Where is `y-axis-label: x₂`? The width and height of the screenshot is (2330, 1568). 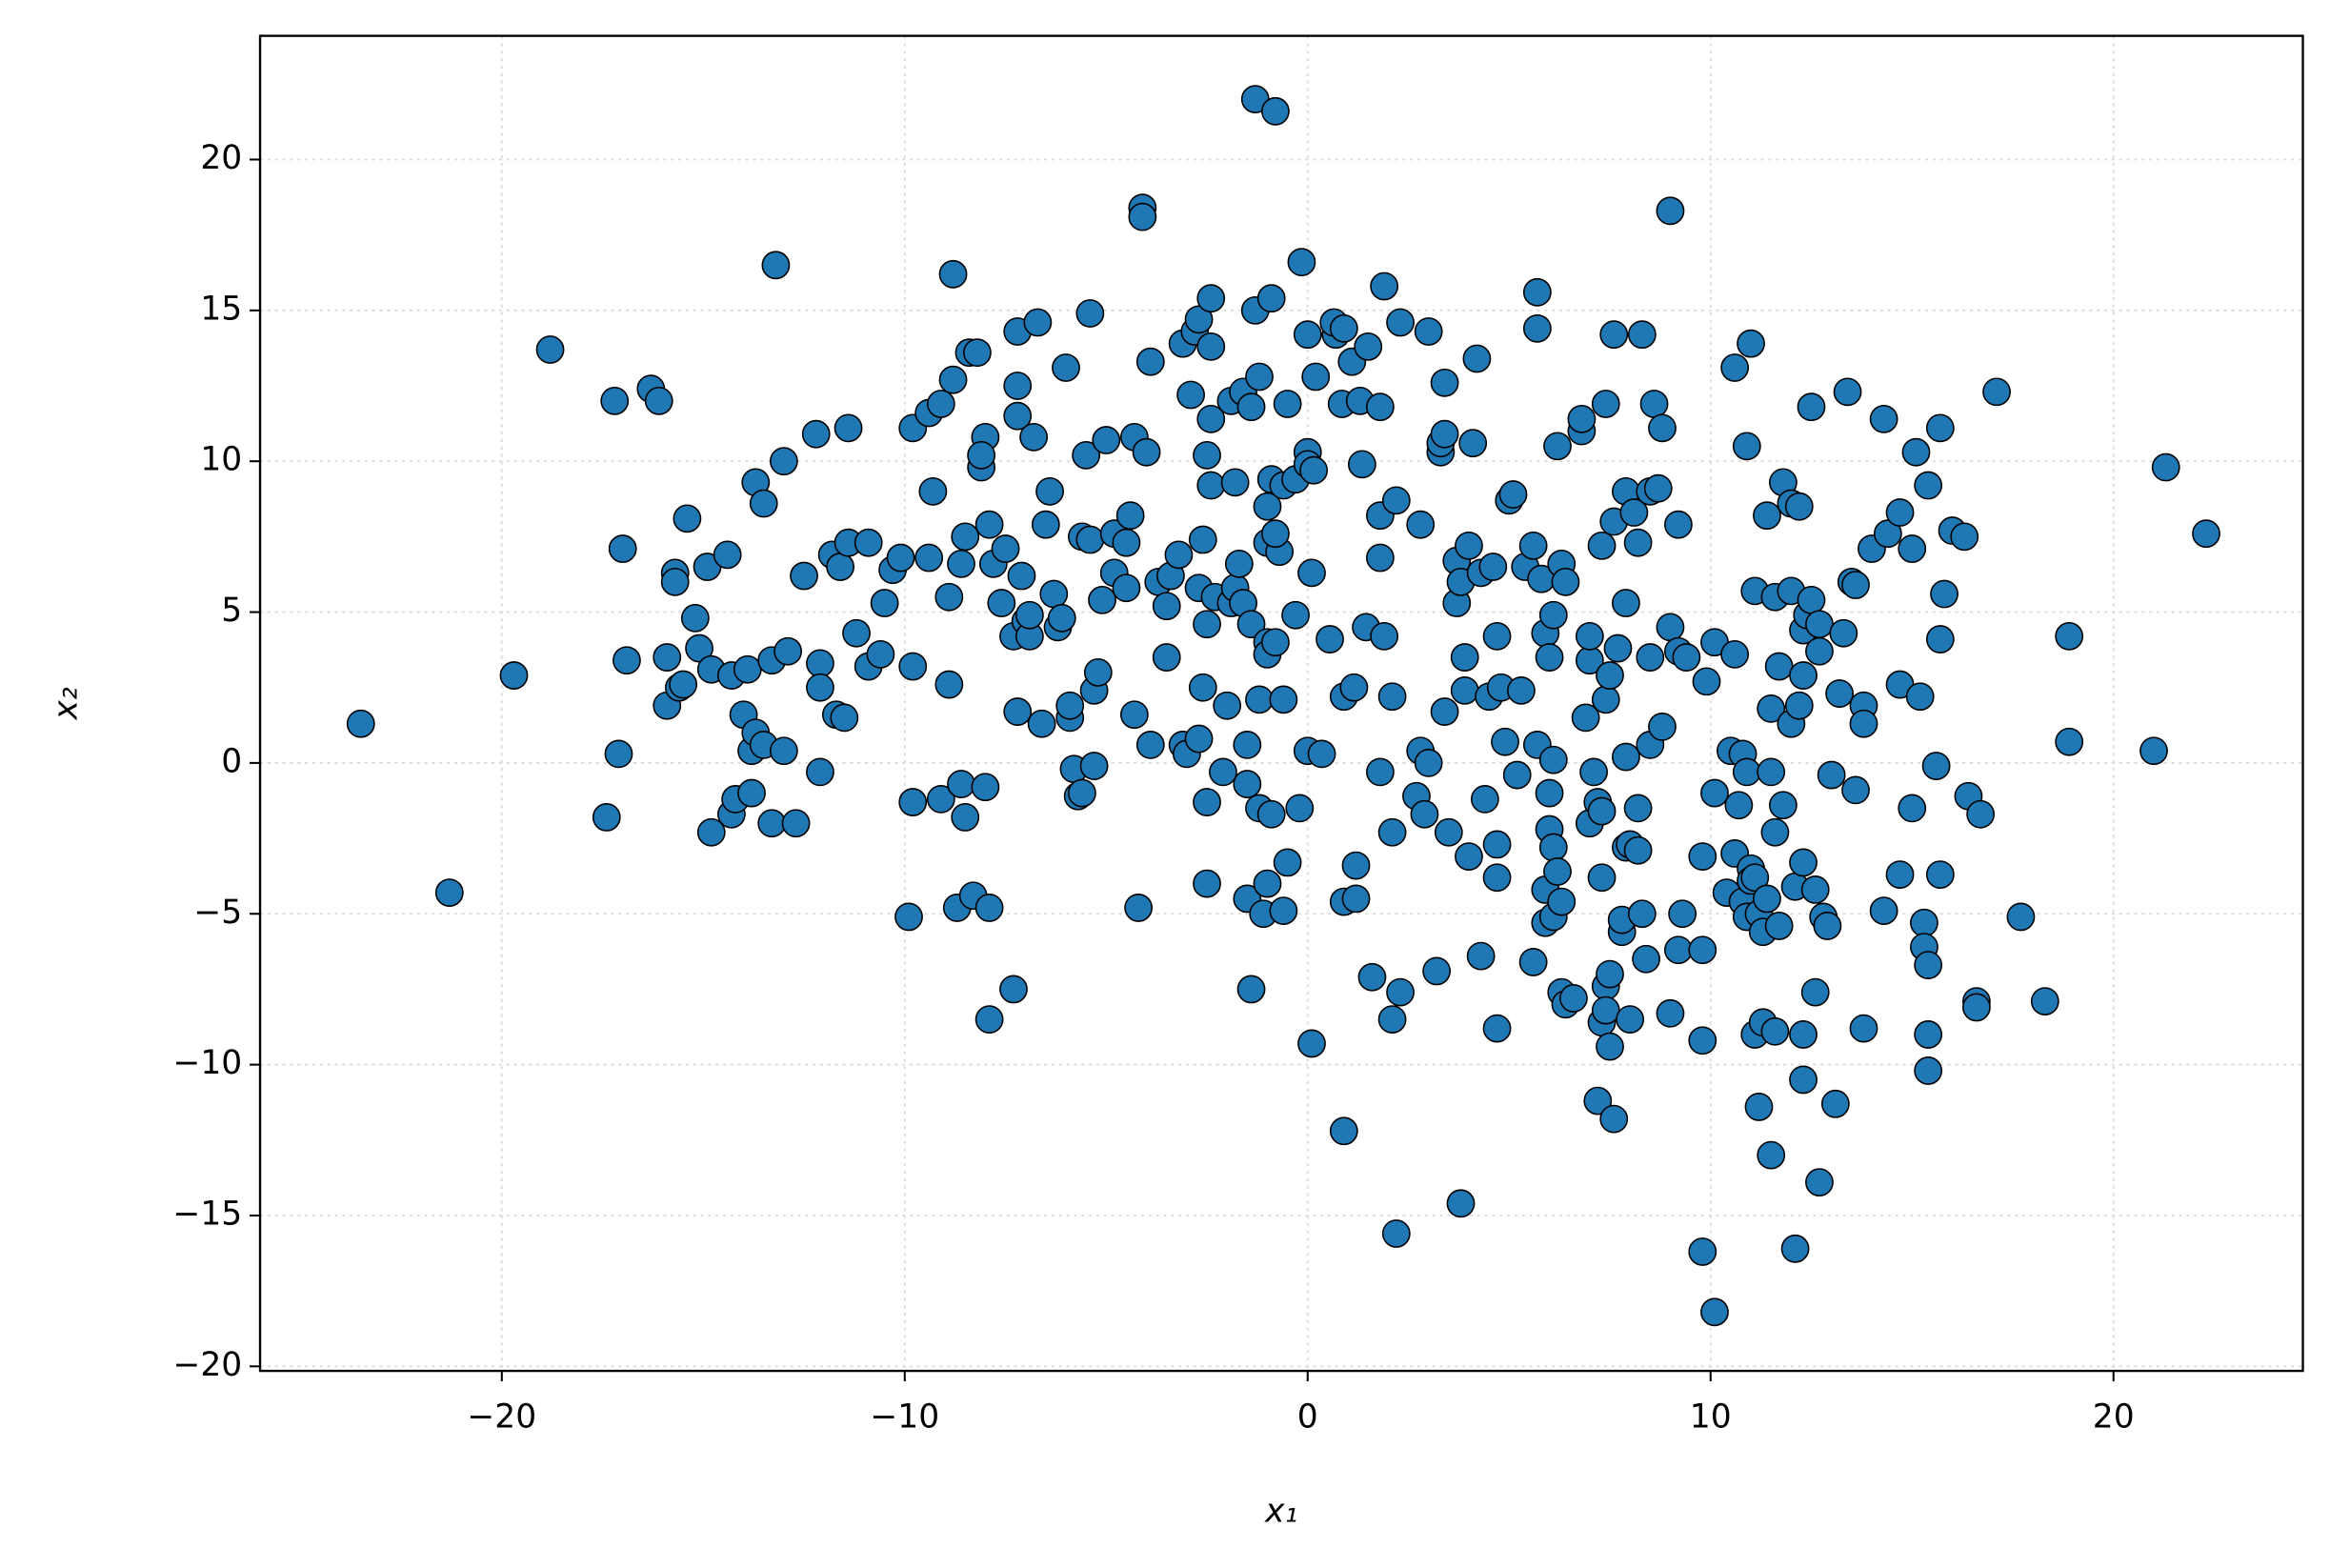 y-axis-label: x₂ is located at coordinates (66, 704).